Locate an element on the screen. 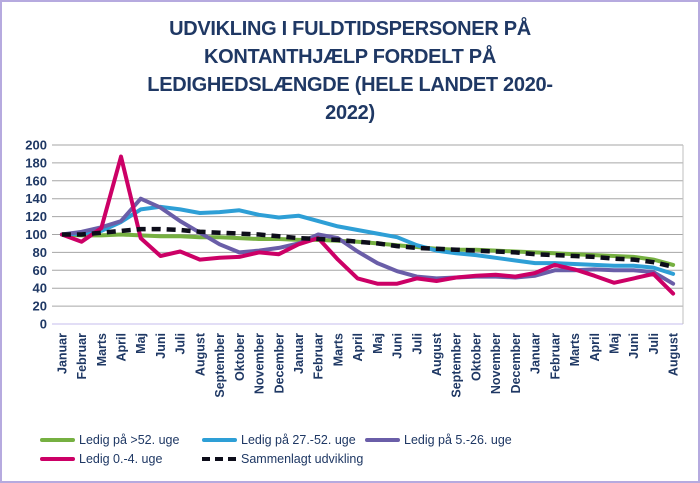  y-axis-label: 120 is located at coordinates (36, 216).